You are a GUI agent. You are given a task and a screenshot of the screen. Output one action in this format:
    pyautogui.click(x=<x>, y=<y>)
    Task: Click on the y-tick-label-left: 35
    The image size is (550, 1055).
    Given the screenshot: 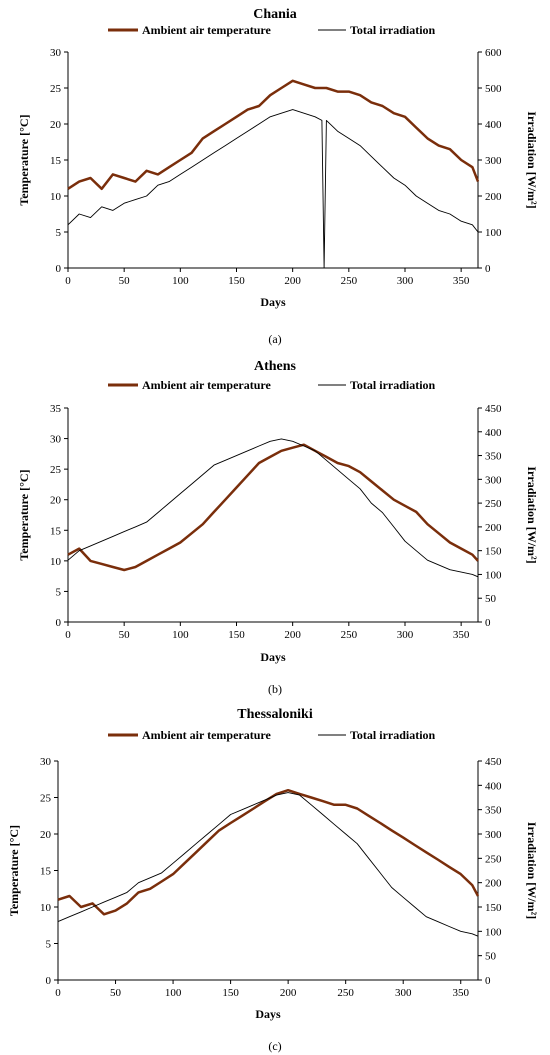 What is the action you would take?
    pyautogui.click(x=56, y=409)
    